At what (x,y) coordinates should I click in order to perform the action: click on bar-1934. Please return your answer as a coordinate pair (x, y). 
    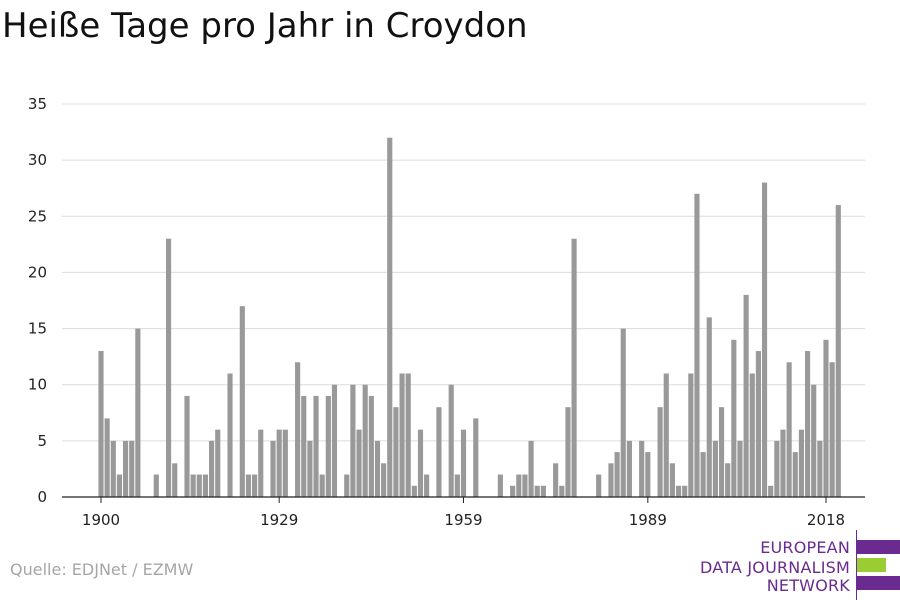
    Looking at the image, I should click on (310, 468).